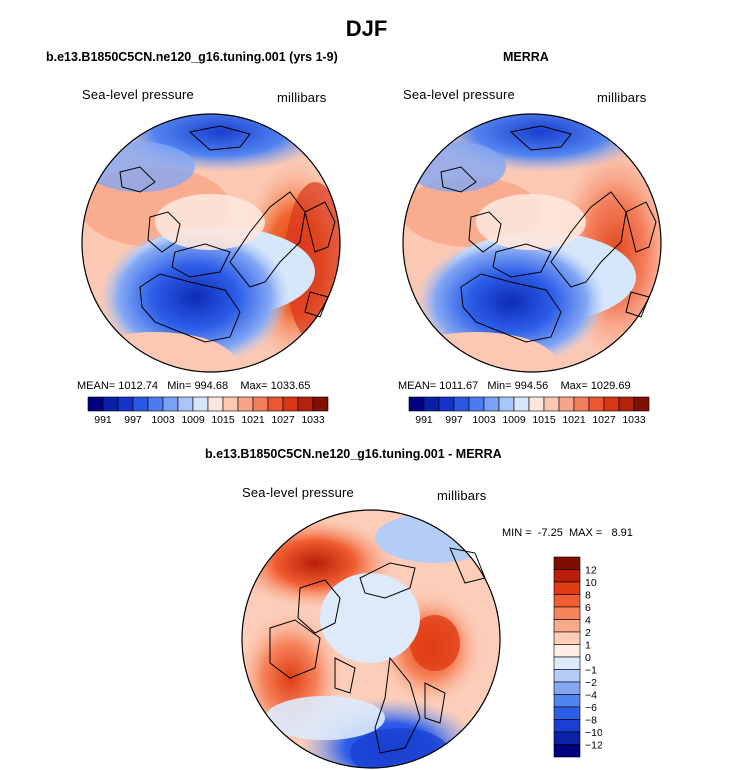  I want to click on diff-max: 8.91, so click(622, 533).